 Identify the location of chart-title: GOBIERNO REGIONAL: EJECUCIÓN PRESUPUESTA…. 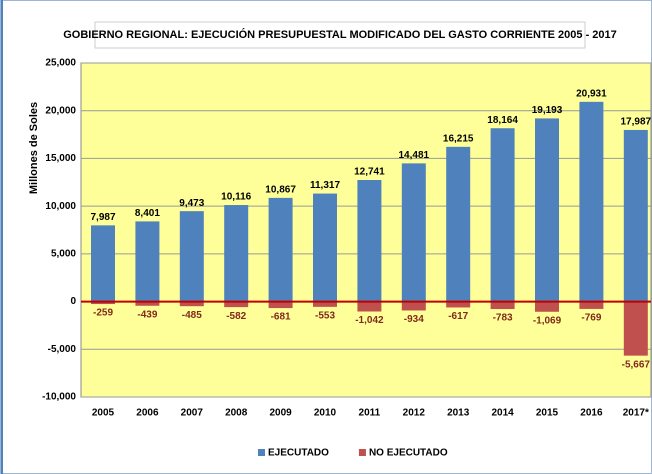
(340, 34).